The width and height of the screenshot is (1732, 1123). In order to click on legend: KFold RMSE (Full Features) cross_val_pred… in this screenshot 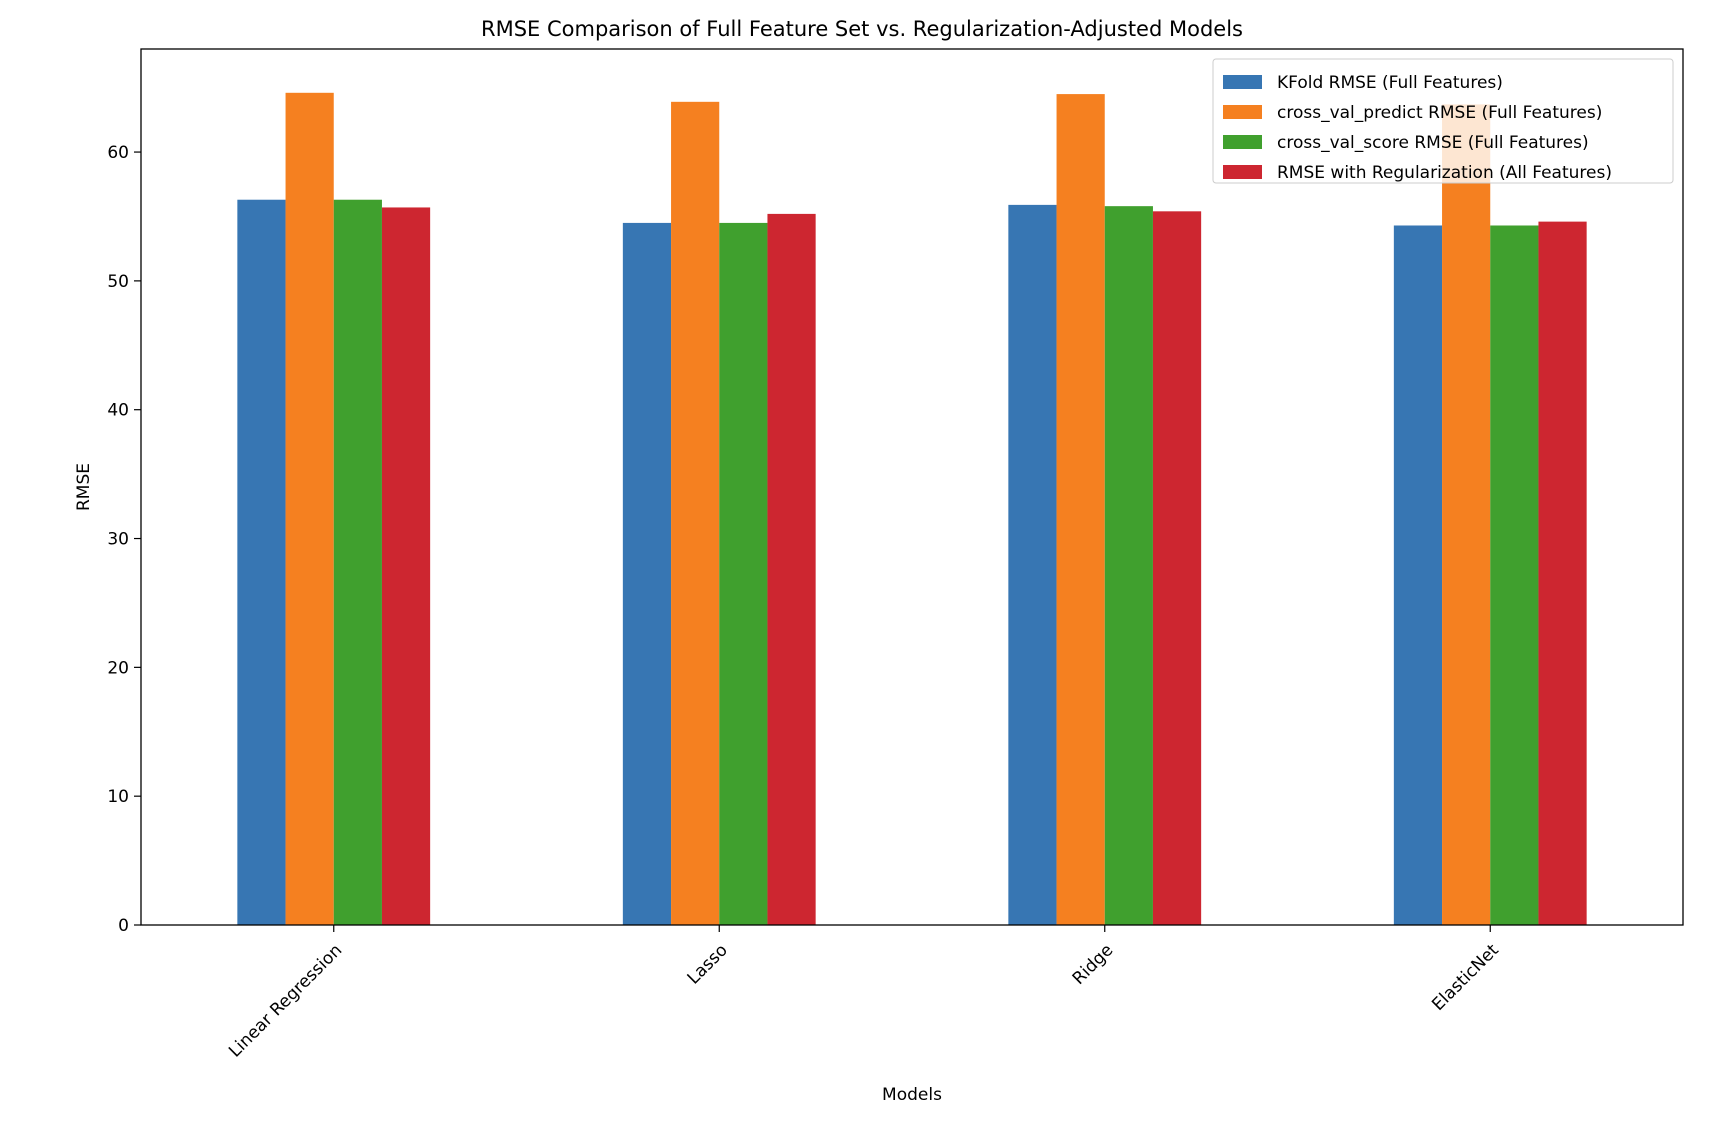, I will do `click(1443, 121)`.